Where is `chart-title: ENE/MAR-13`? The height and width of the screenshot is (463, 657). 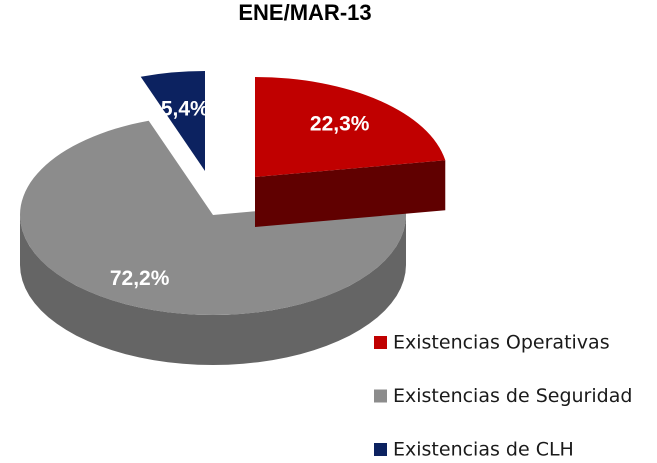 chart-title: ENE/MAR-13 is located at coordinates (304, 12).